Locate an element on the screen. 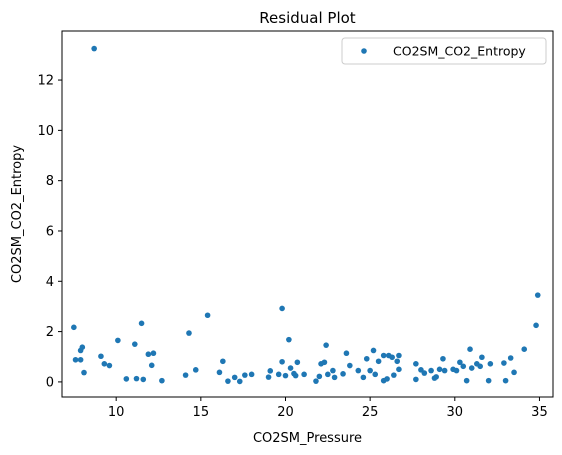 The image size is (562, 455). x-tick-label: 25 is located at coordinates (370, 412).